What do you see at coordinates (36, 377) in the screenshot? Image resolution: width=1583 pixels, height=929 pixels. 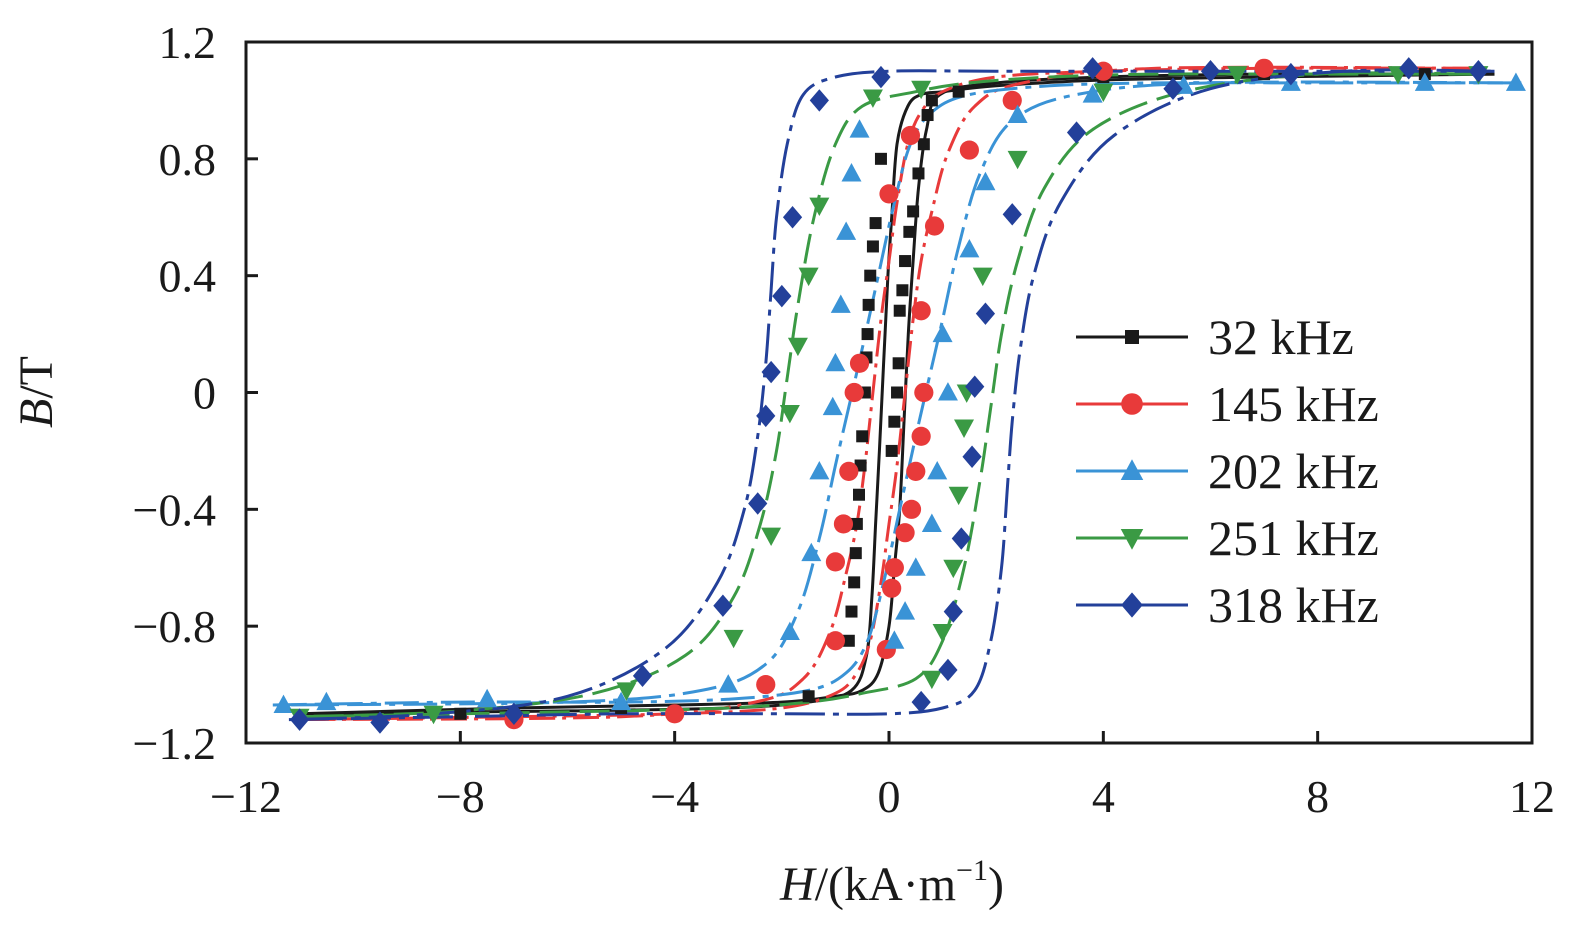 I see `y-axis-unit: /T` at bounding box center [36, 377].